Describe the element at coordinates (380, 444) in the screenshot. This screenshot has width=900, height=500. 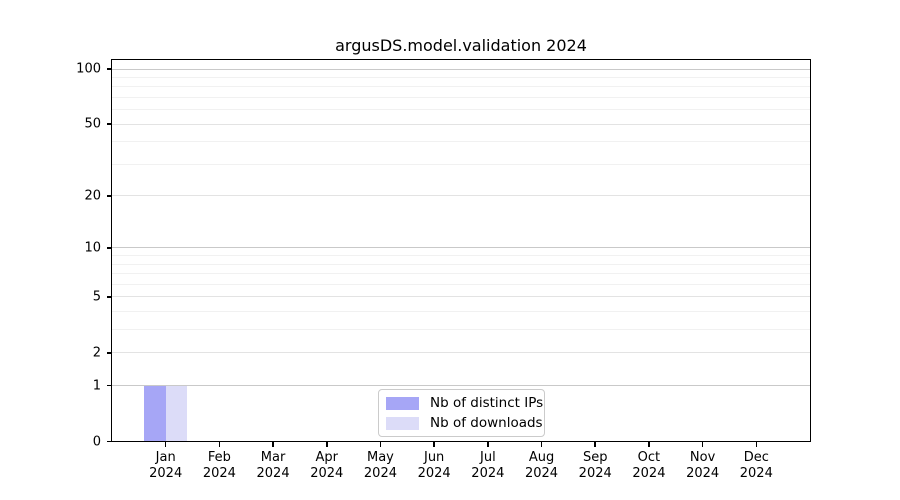
I see `x-tick-mark-may` at that location.